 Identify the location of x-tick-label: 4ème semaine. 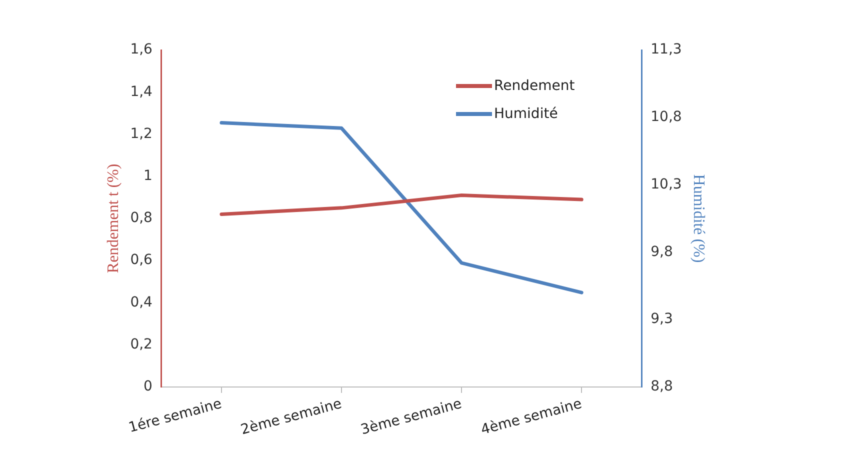
(531, 417).